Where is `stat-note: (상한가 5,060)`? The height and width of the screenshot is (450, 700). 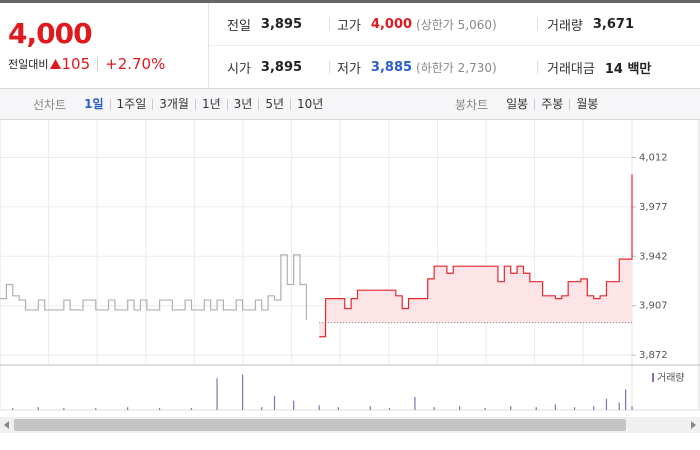 stat-note: (상한가 5,060) is located at coordinates (456, 24).